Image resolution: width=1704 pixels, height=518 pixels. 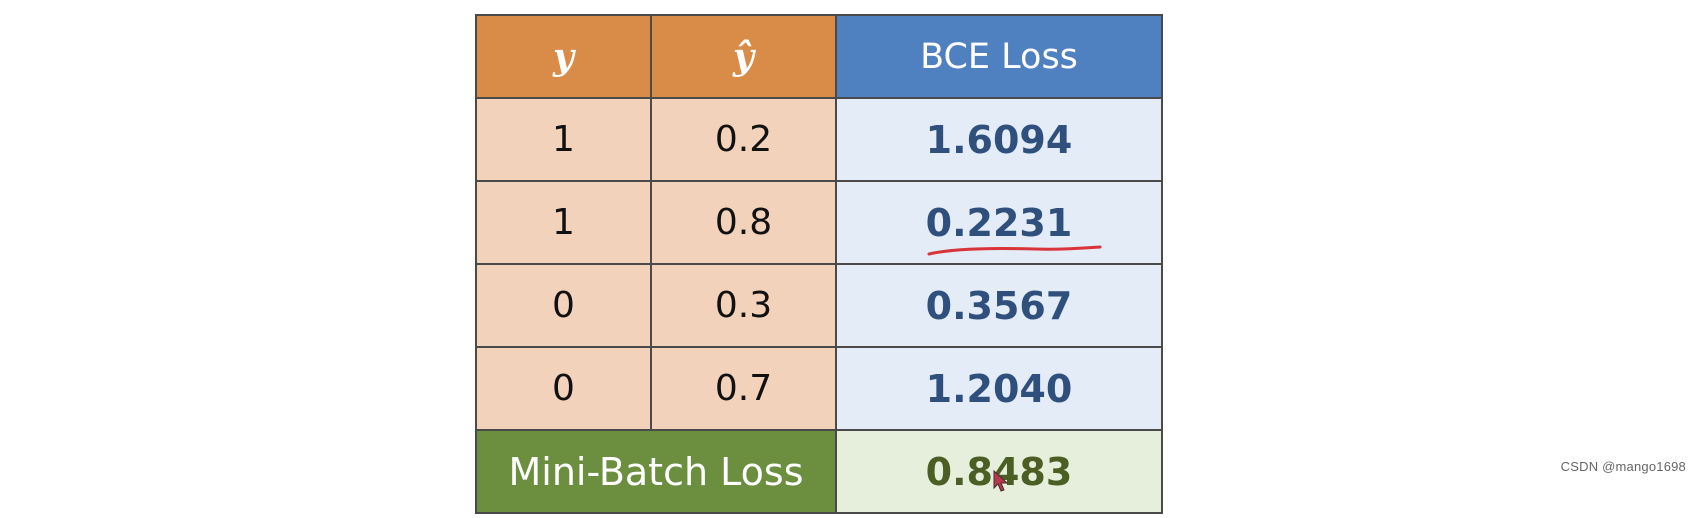 I want to click on mini-batch-loss-value: 0.8483, so click(x=999, y=471).